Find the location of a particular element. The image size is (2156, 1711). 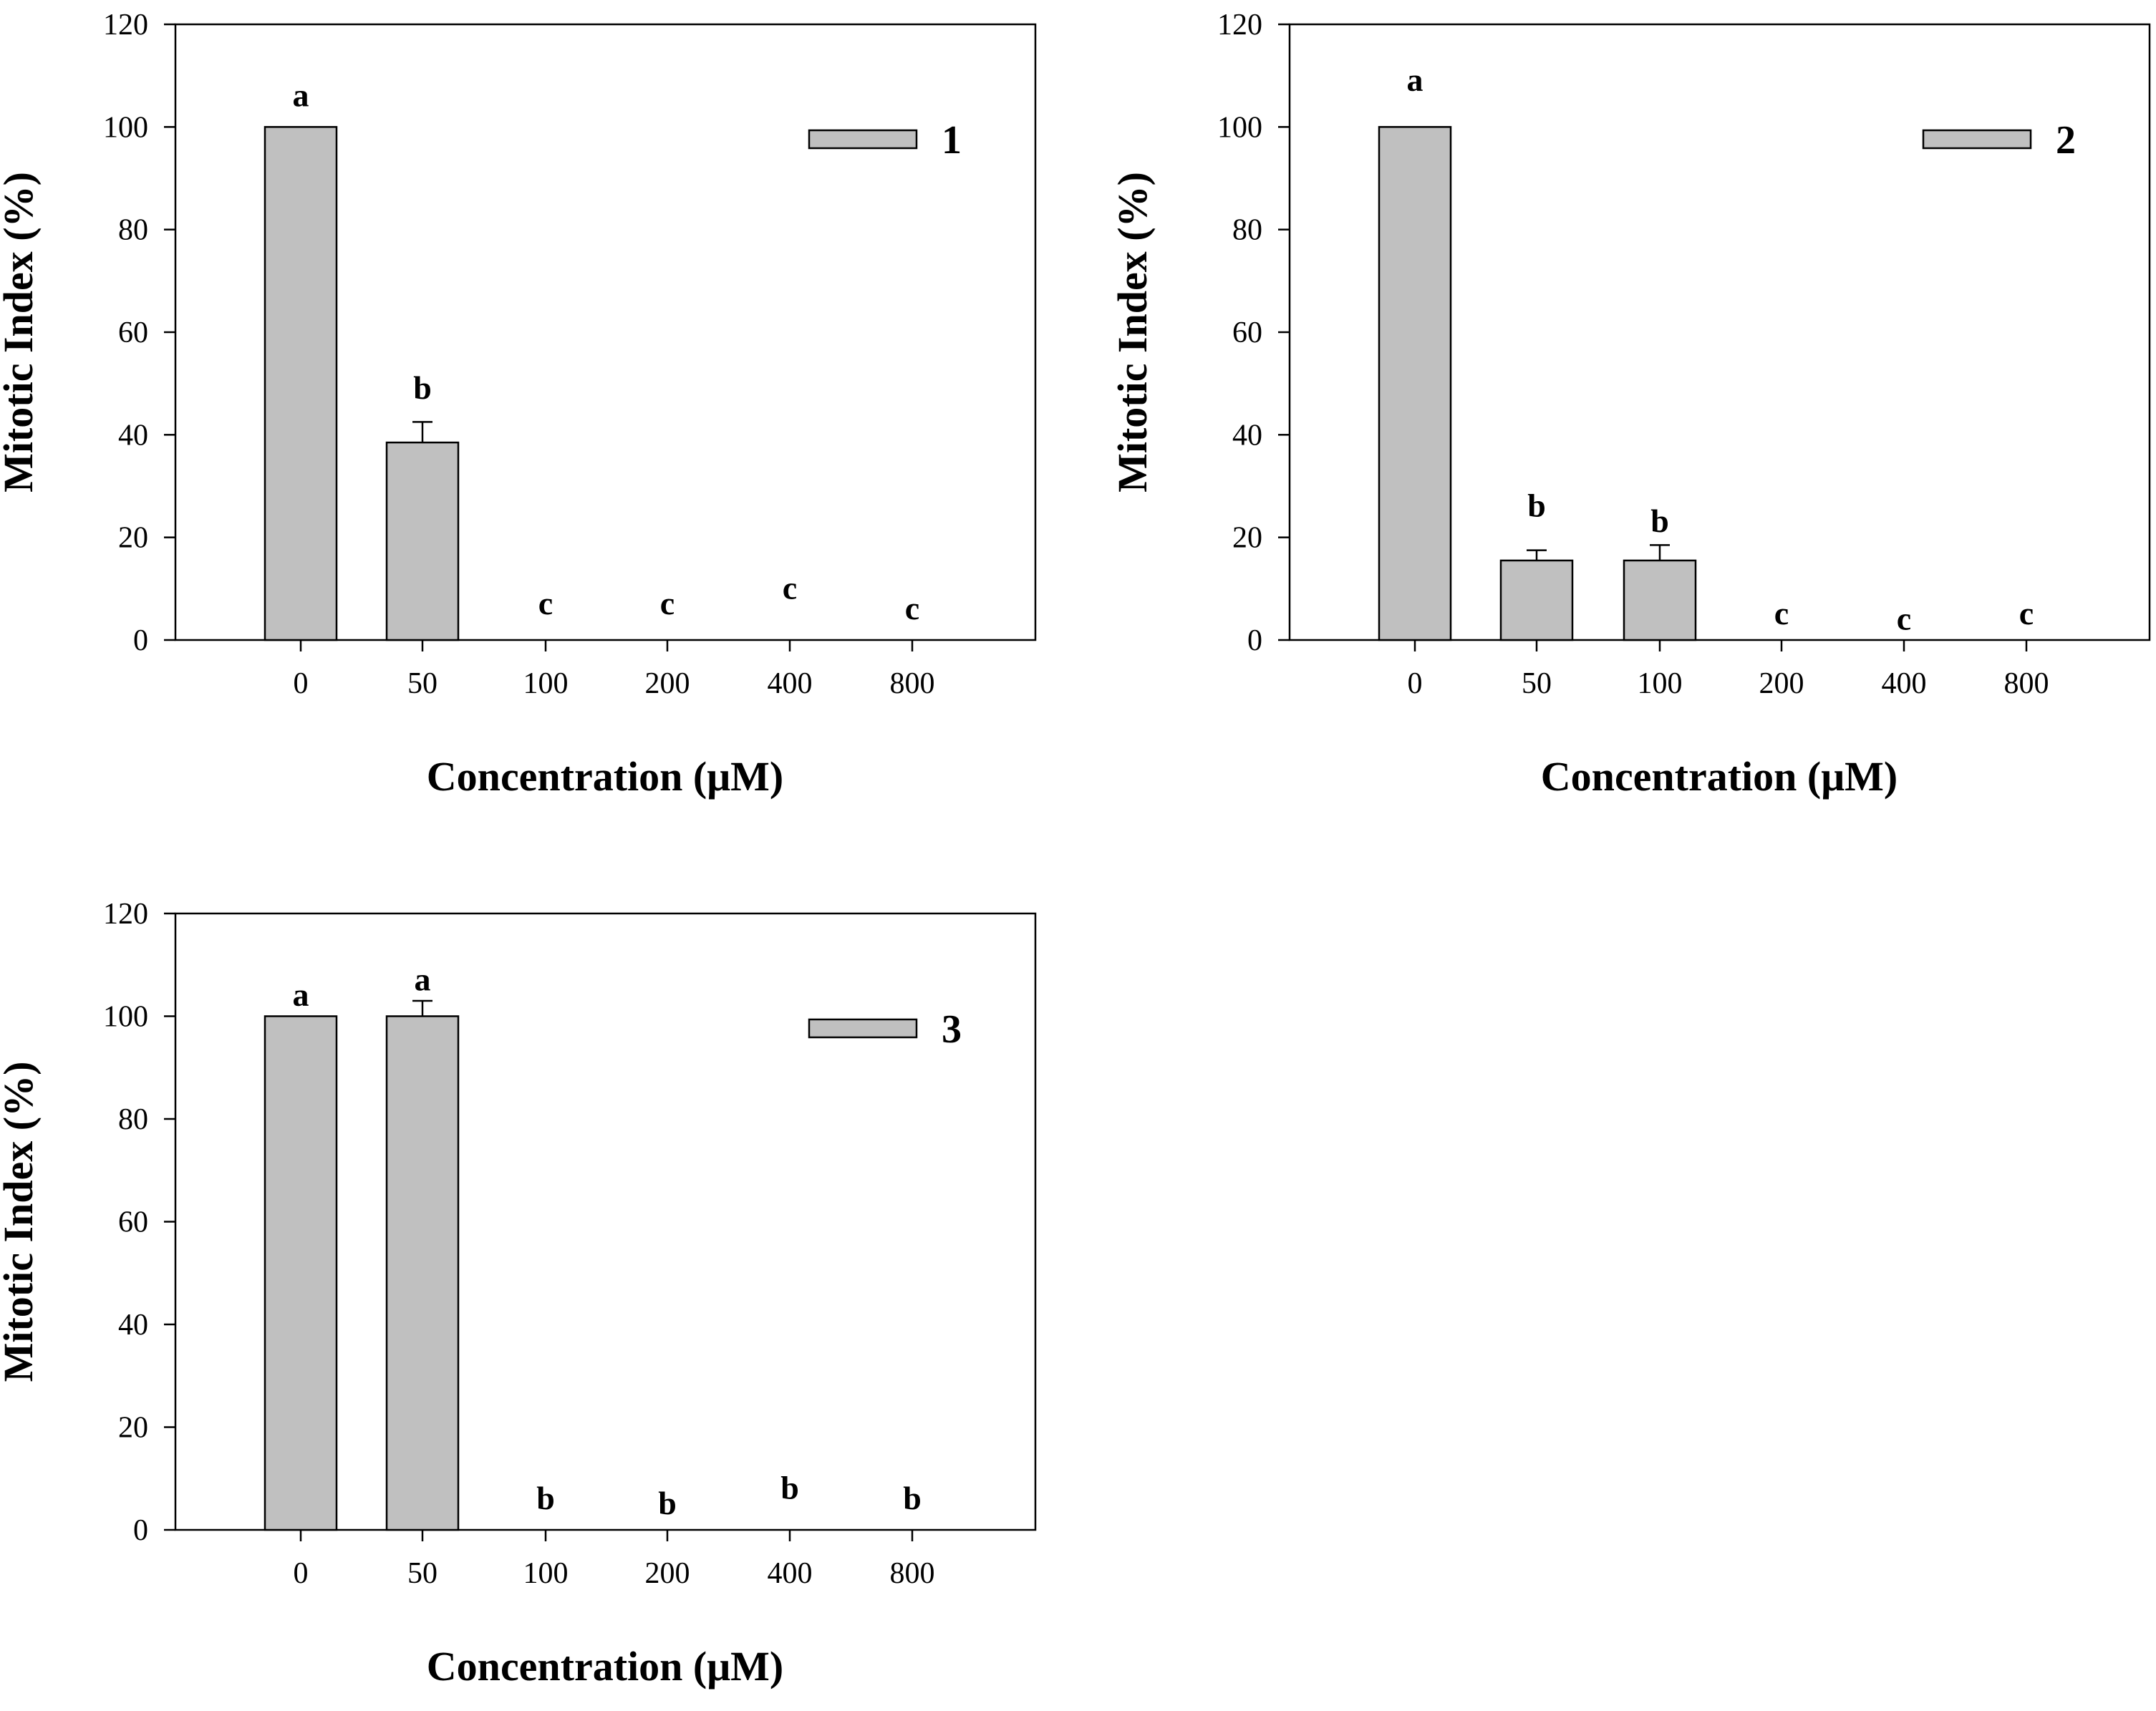

legend-label: 1 is located at coordinates (952, 140).